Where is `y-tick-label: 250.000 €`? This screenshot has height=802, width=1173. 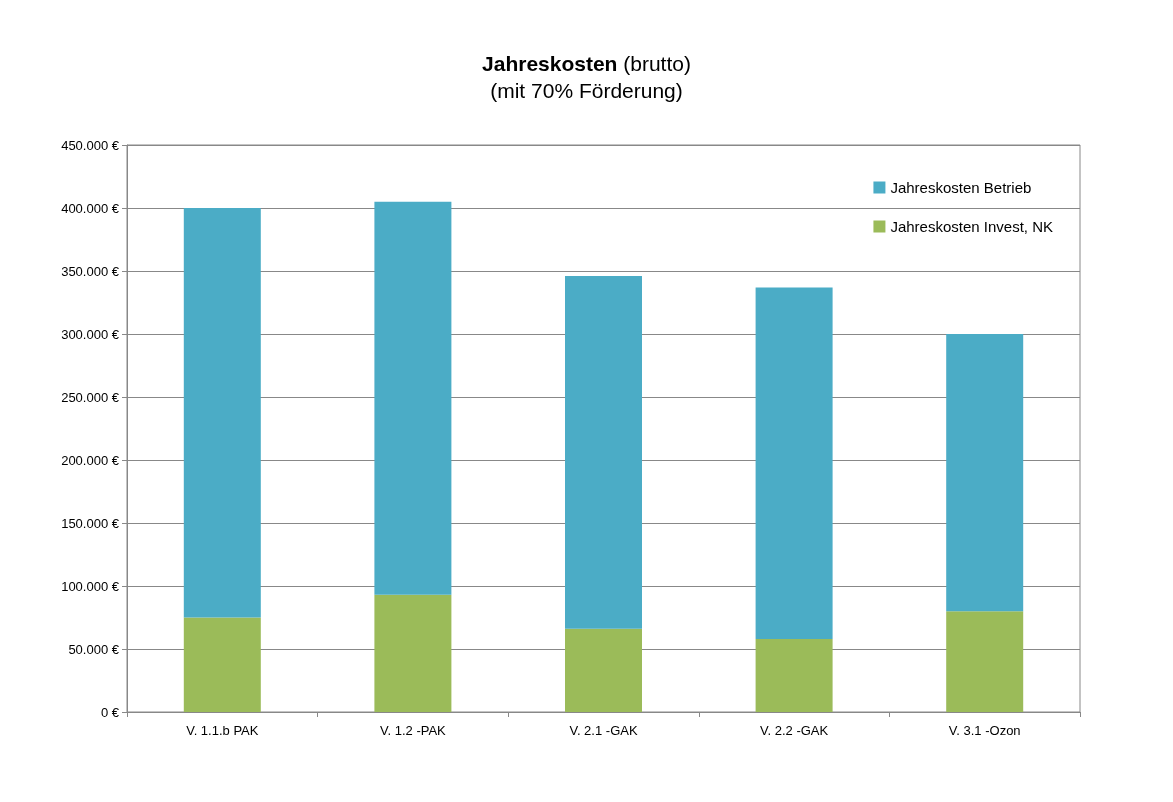 y-tick-label: 250.000 € is located at coordinates (90, 397).